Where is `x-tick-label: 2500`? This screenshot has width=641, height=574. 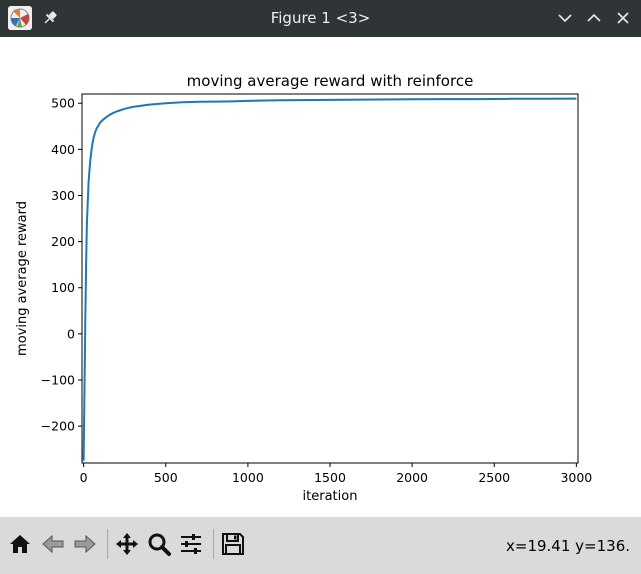 x-tick-label: 2500 is located at coordinates (494, 477).